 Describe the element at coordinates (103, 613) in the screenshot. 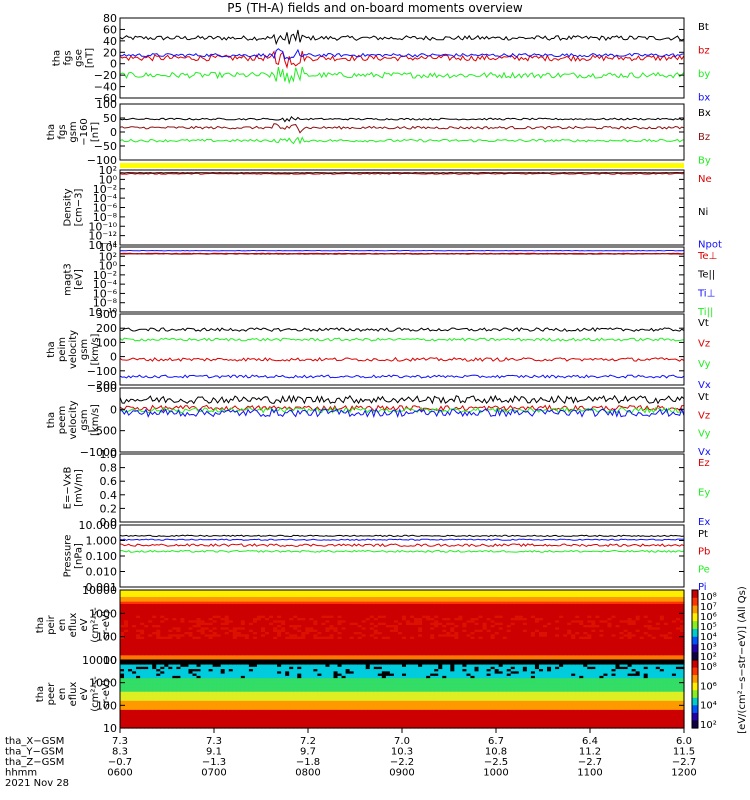

I see `y-tick-label: 1000` at that location.